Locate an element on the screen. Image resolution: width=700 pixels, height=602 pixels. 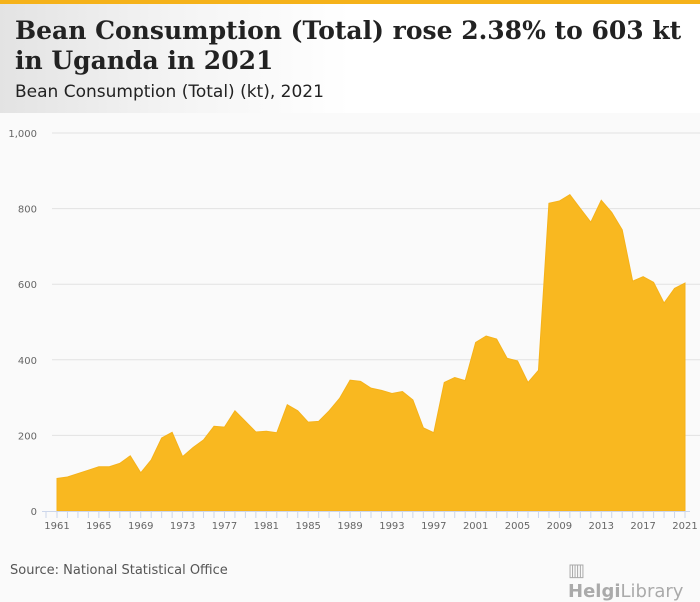
x-tick-label: 2001 is located at coordinates (475, 526).